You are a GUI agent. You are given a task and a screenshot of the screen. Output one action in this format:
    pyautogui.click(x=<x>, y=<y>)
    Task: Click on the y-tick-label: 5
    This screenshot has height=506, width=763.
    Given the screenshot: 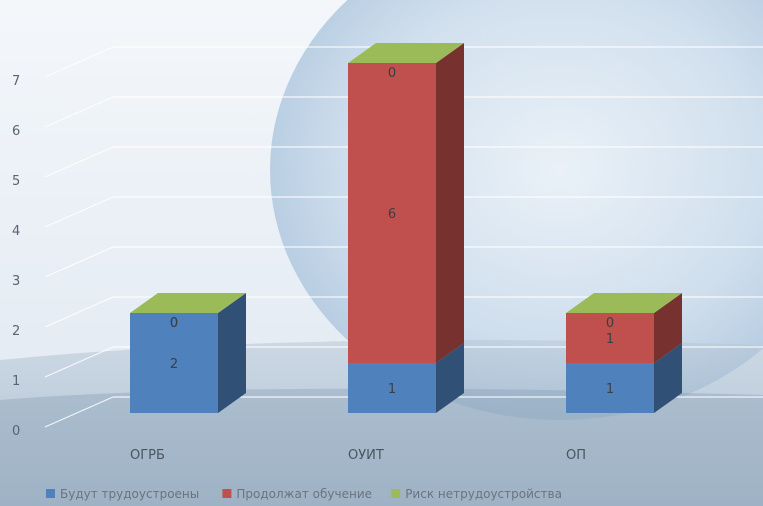 What is the action you would take?
    pyautogui.click(x=16, y=181)
    